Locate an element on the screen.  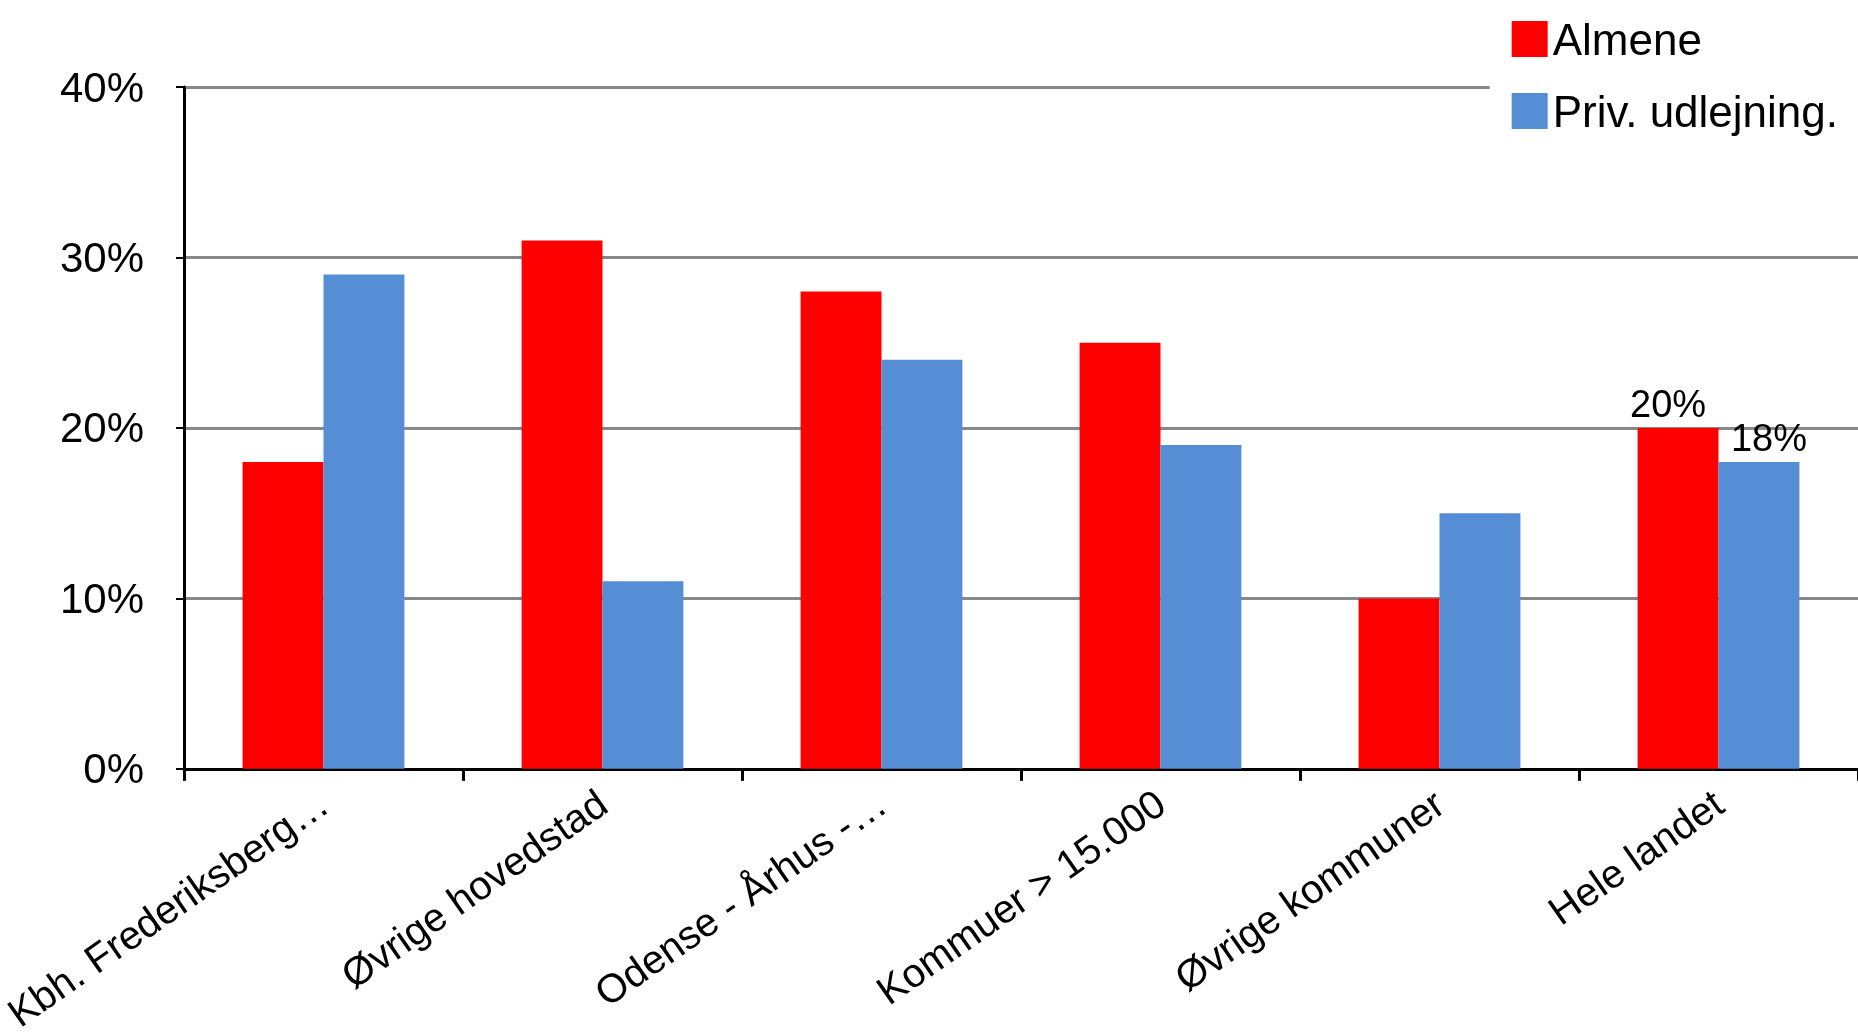
y-tick-label: 40% is located at coordinates (101, 87).